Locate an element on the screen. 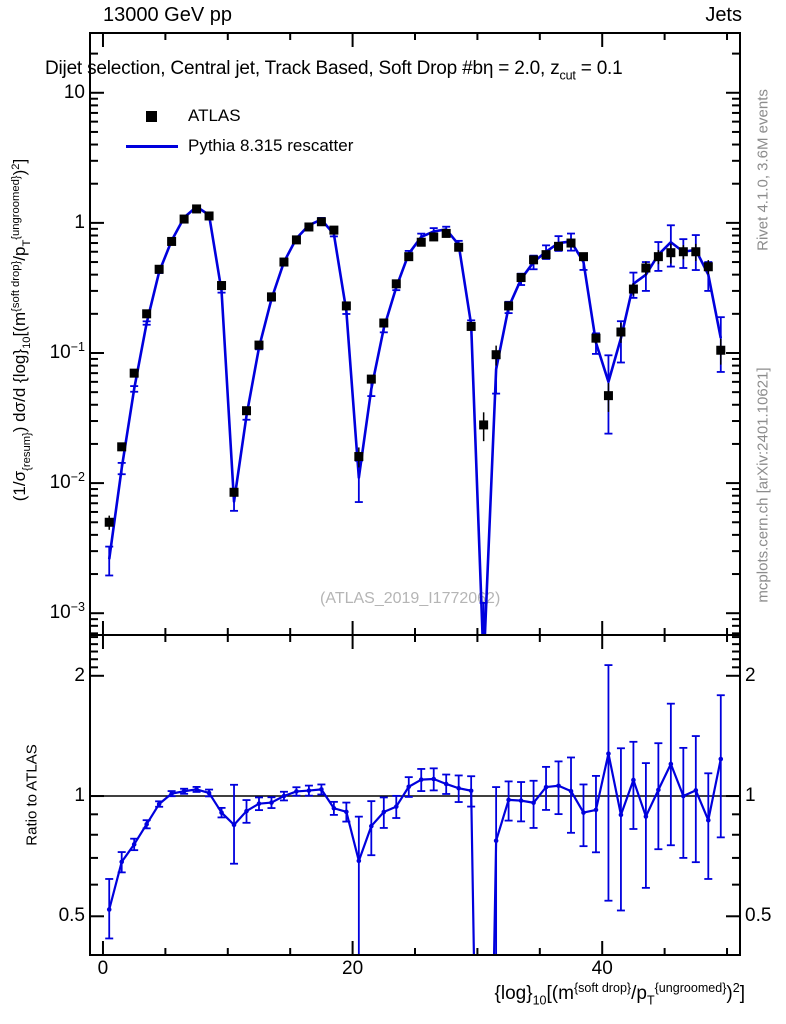  header-beam-label: 13000 GeV pp is located at coordinates (167, 15).